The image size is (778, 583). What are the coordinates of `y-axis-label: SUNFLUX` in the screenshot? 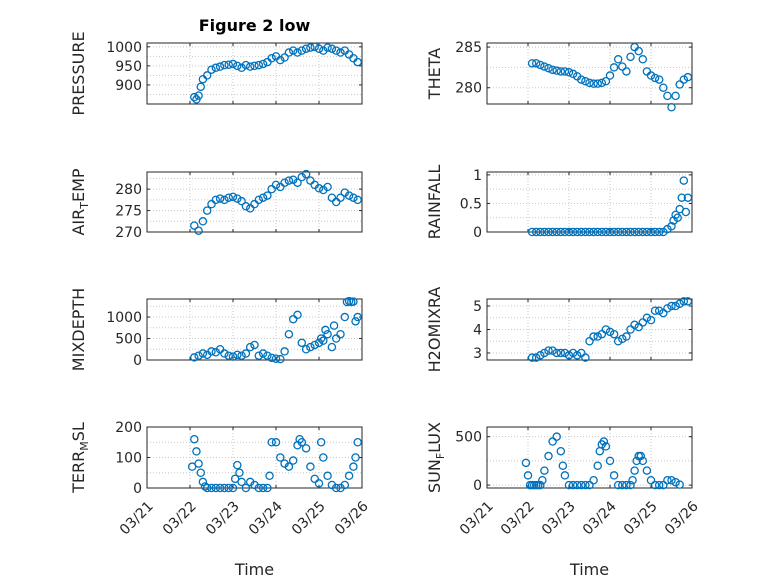 It's located at (436, 457).